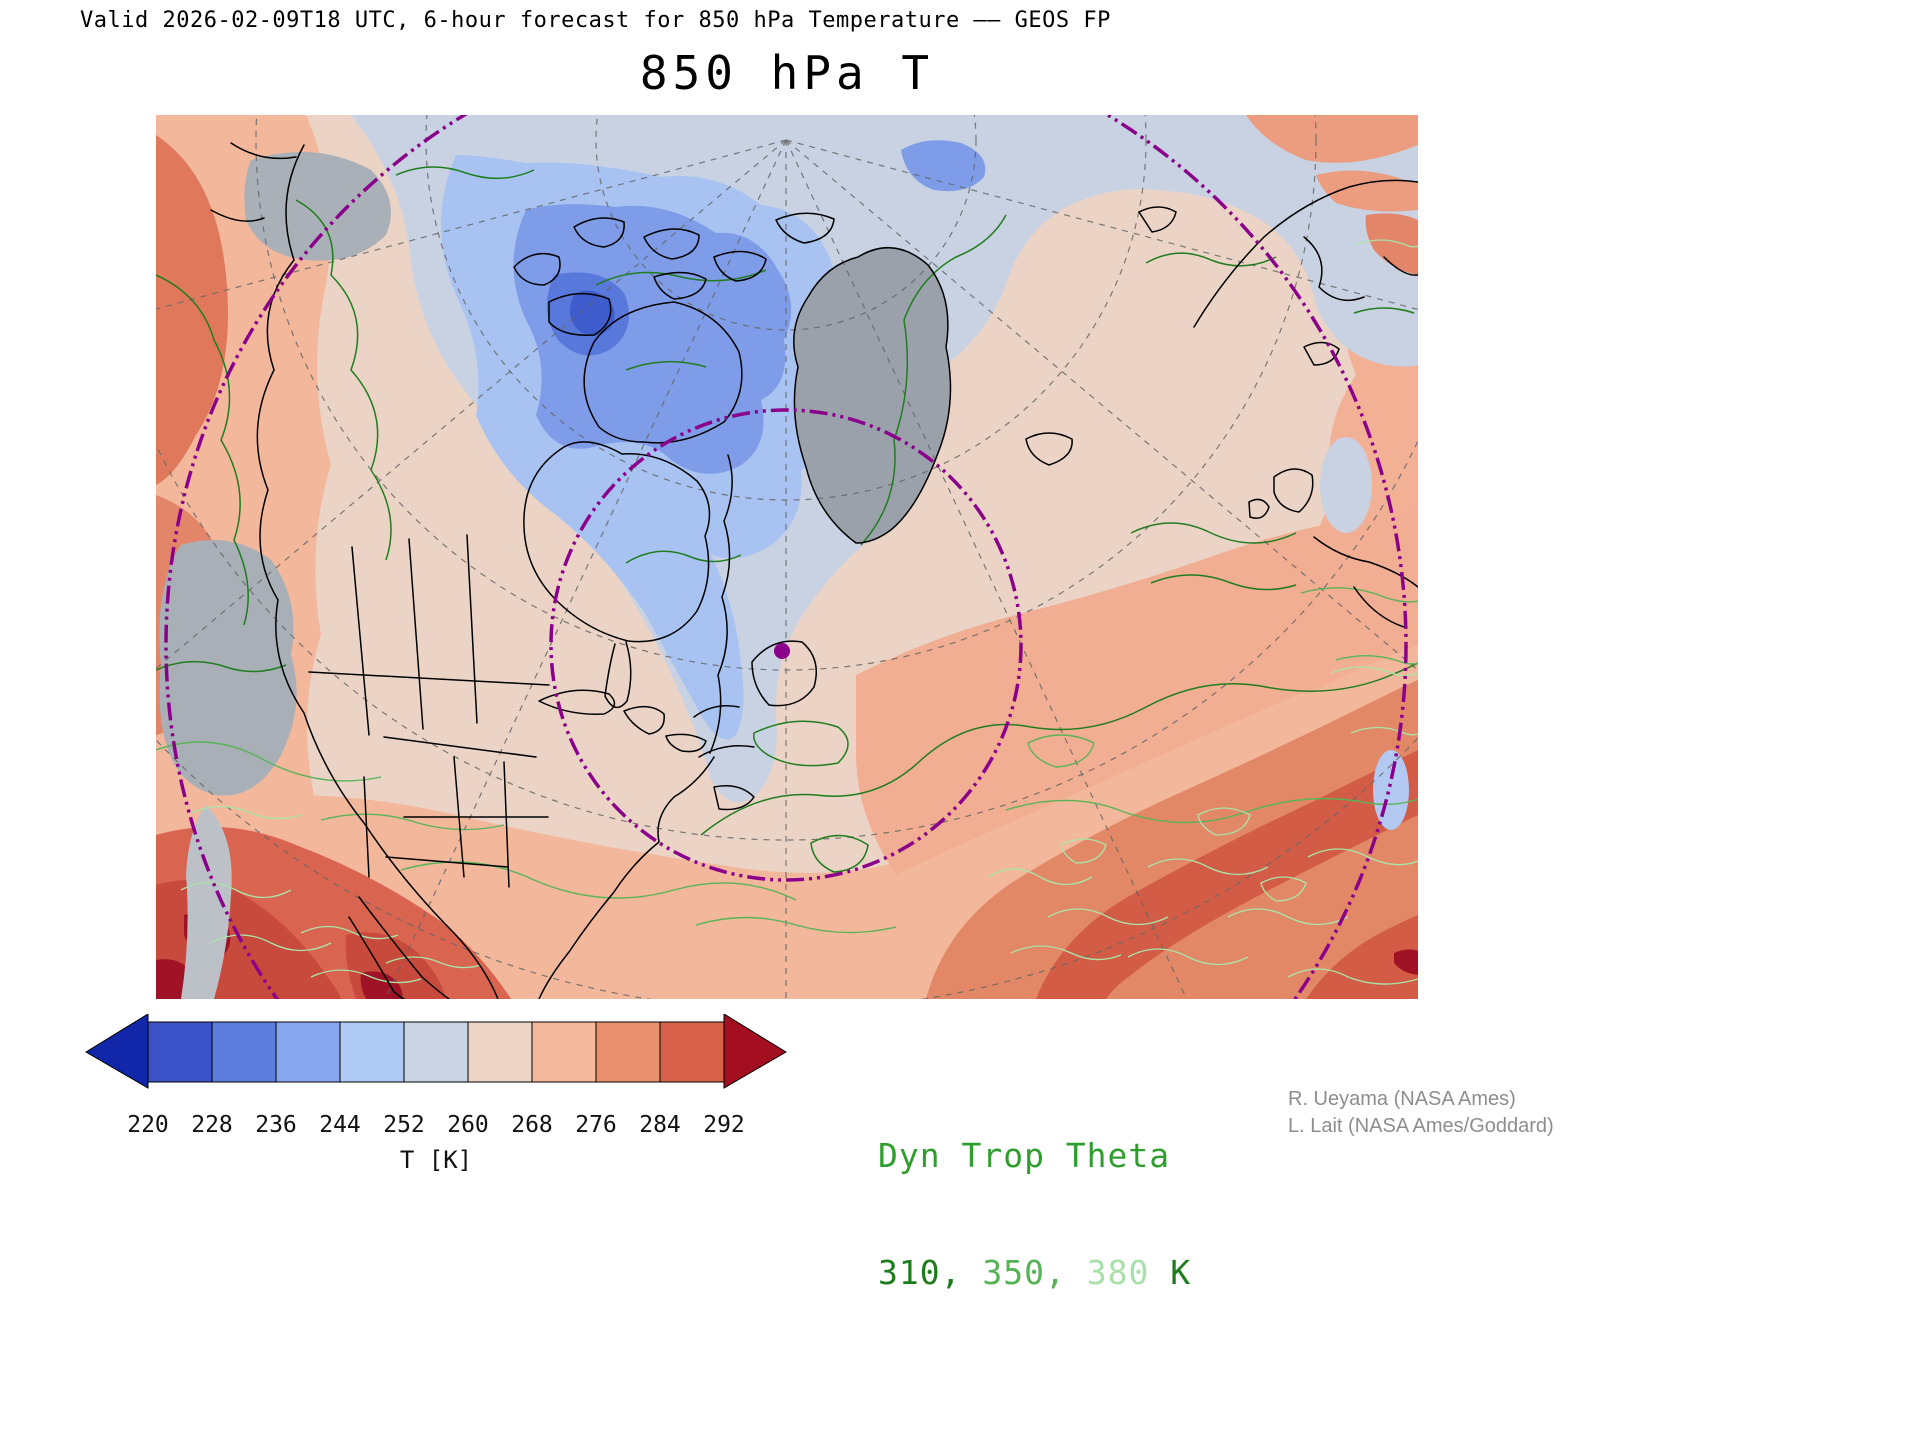  Describe the element at coordinates (1402, 1099) in the screenshot. I see `credit-line-1: R. Ueyama (NASA Ames)` at that location.